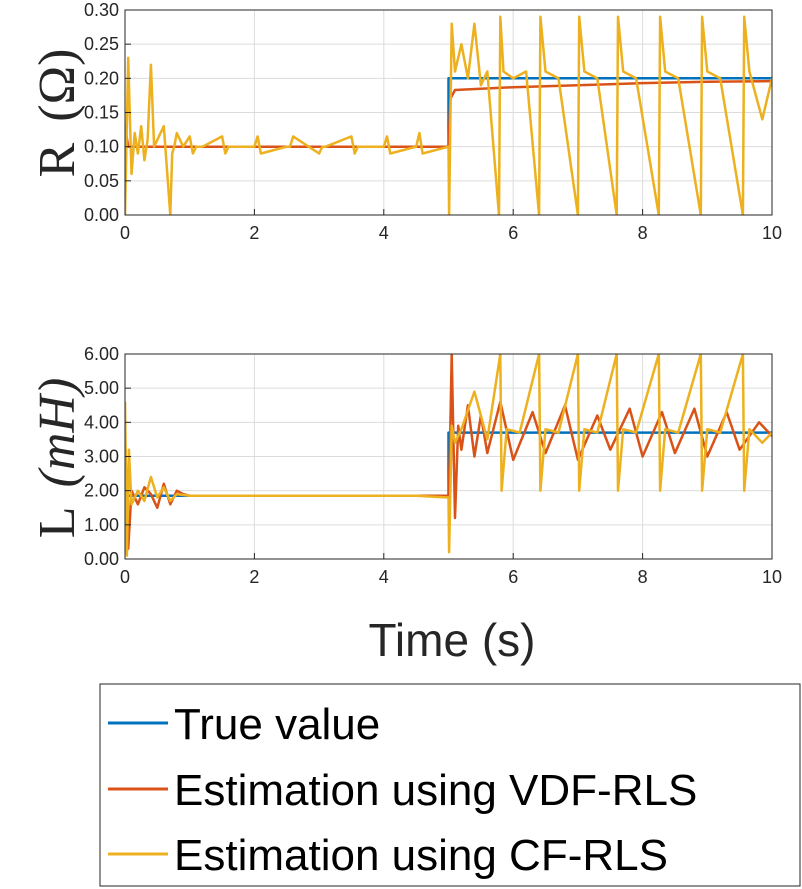  I want to click on inductance-y-ticks: 0.00 1.00 2.00 3.00 4.00 5.00 6.00, so click(107, 456).